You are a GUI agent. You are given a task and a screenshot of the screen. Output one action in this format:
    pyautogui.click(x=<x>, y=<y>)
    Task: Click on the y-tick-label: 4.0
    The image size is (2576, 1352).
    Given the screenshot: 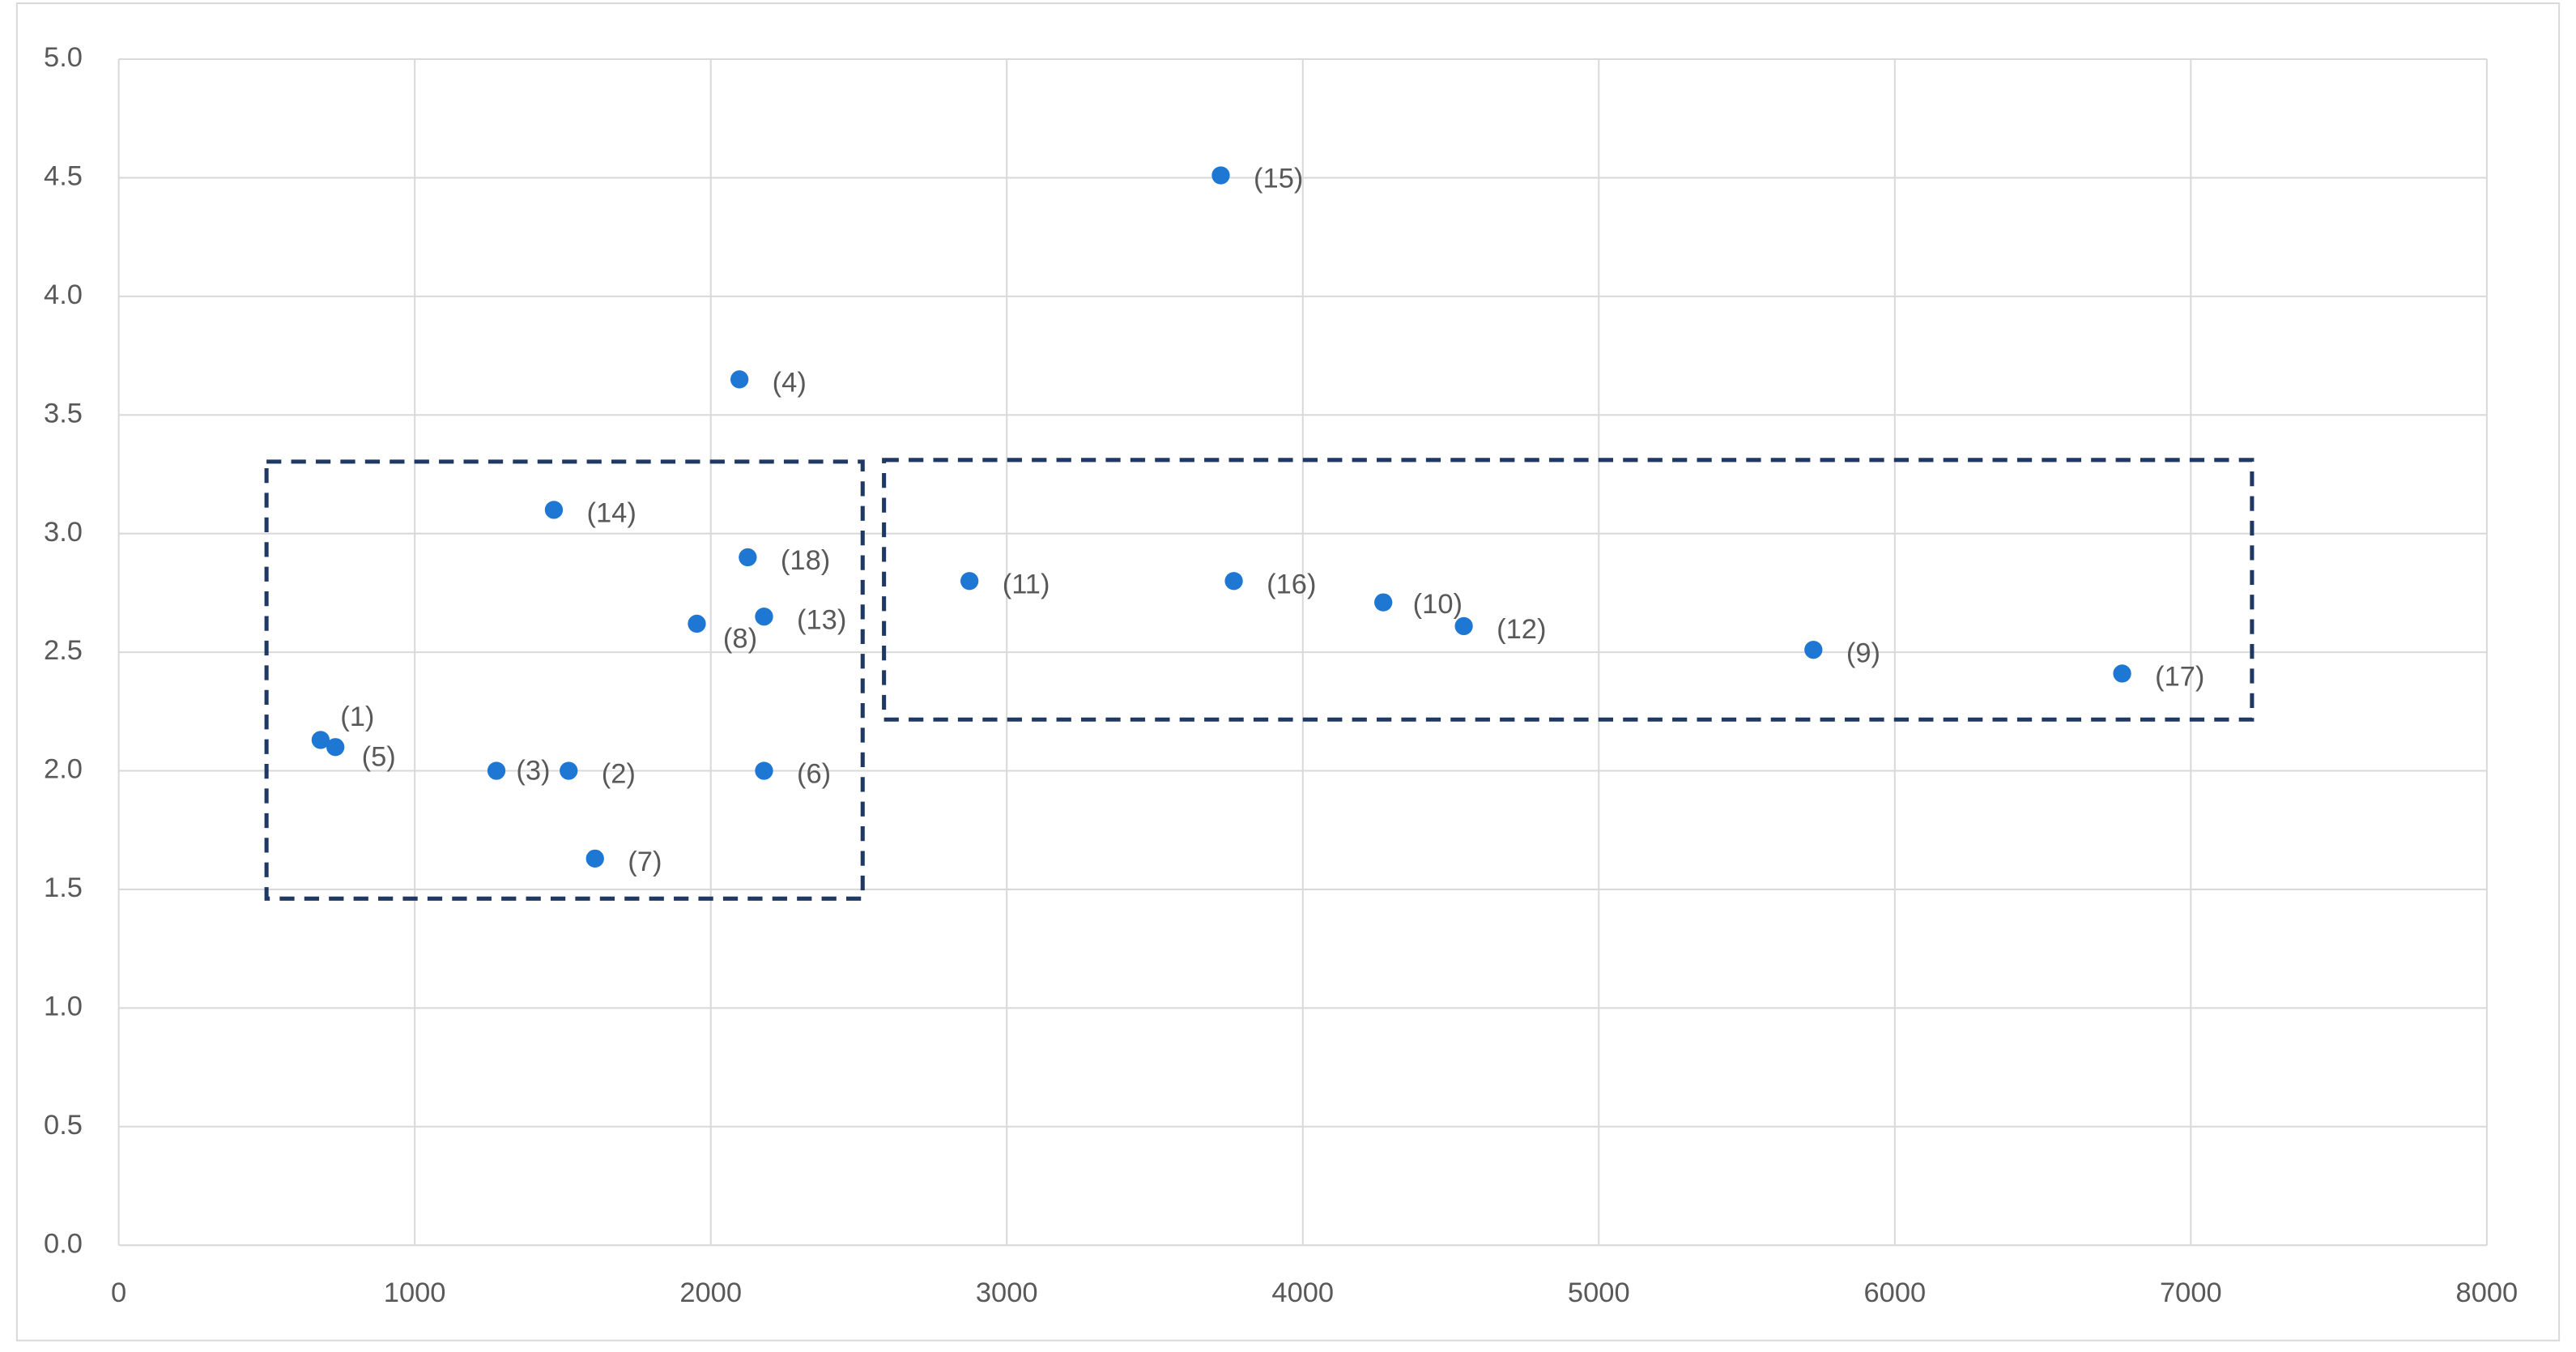 What is the action you would take?
    pyautogui.click(x=63, y=295)
    